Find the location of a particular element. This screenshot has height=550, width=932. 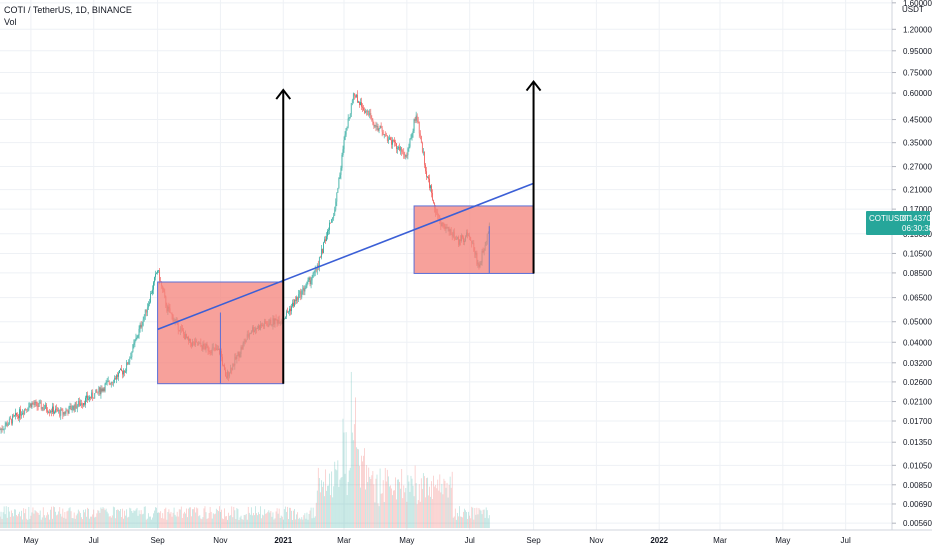

price-tick-label: 0.17000 is located at coordinates (917, 209).